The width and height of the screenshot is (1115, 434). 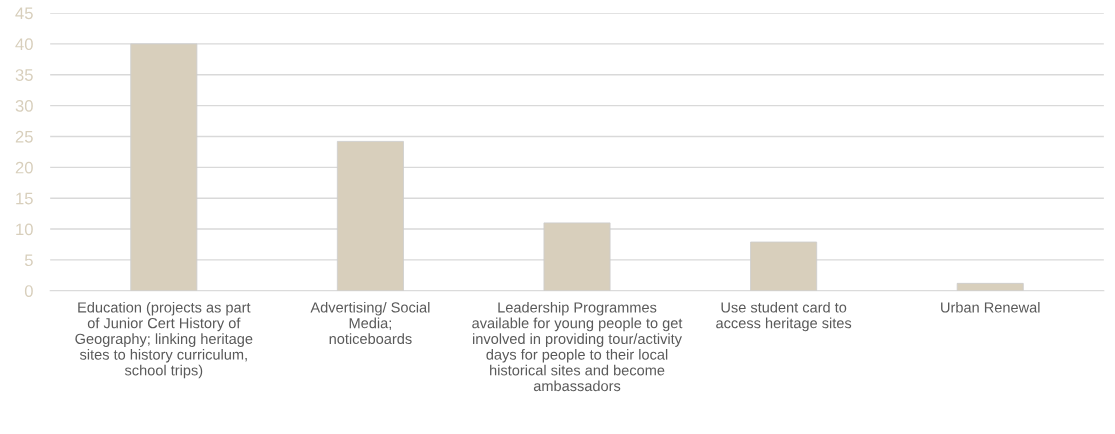 What do you see at coordinates (577, 346) in the screenshot?
I see `x-tick-label: Leadership Programmes available for young people to get involved in providing tour/activity days for people to their local historical sites and become ambassadors` at bounding box center [577, 346].